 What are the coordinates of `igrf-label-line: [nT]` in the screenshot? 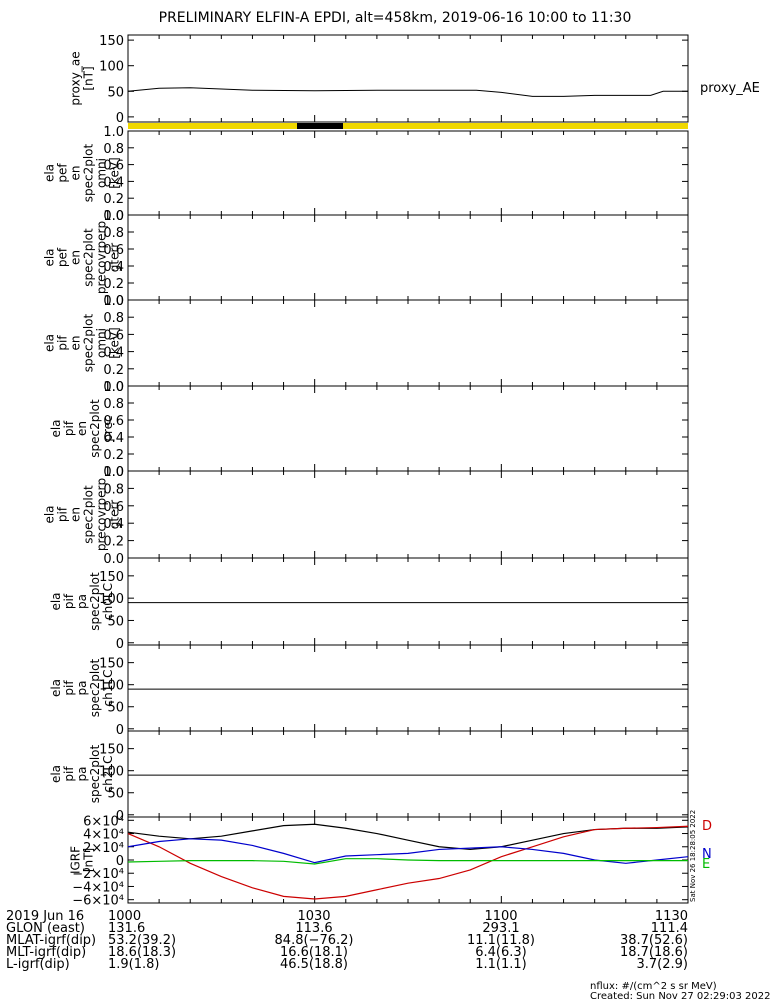 It's located at (89, 860).